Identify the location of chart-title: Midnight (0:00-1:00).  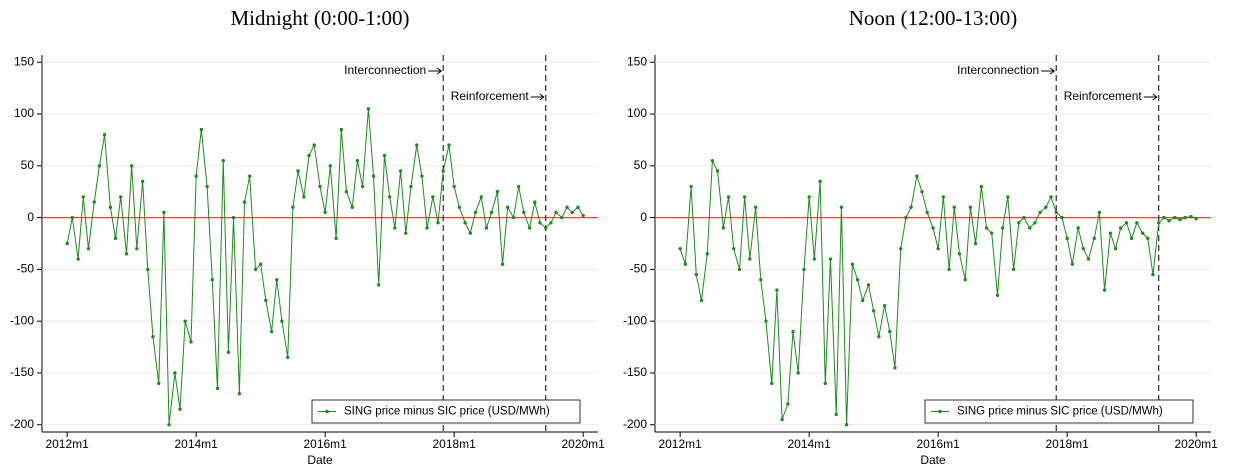
(319, 18).